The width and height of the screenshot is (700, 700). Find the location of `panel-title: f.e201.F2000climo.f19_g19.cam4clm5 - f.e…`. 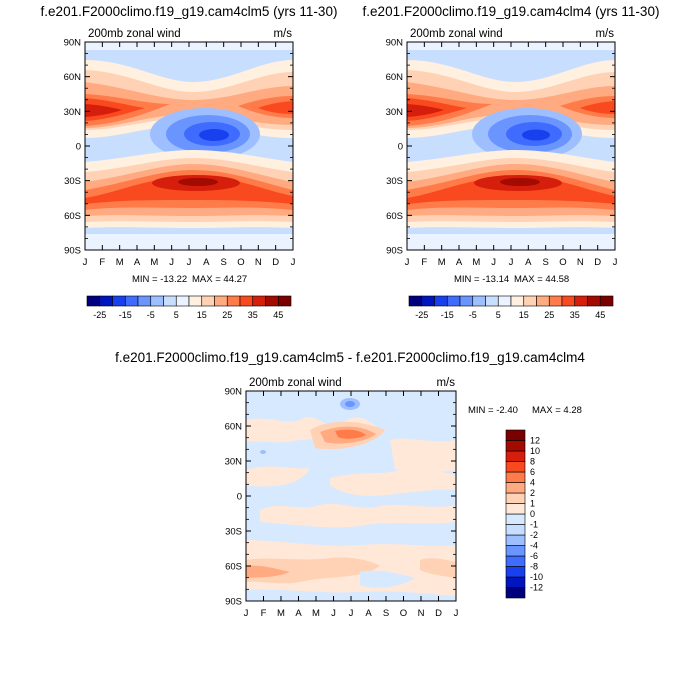

panel-title: f.e201.F2000climo.f19_g19.cam4clm5 - f.e… is located at coordinates (350, 357).